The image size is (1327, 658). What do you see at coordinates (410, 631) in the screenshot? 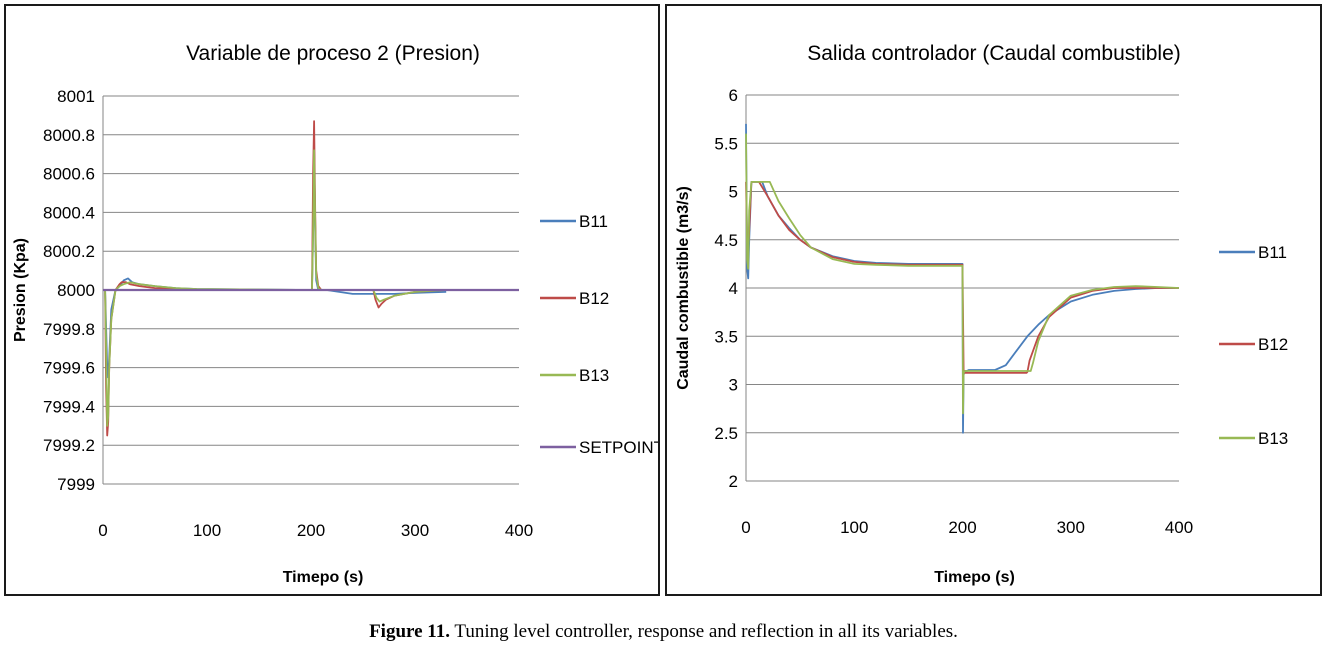
I see `figure-caption-label: Figure 11.` at bounding box center [410, 631].